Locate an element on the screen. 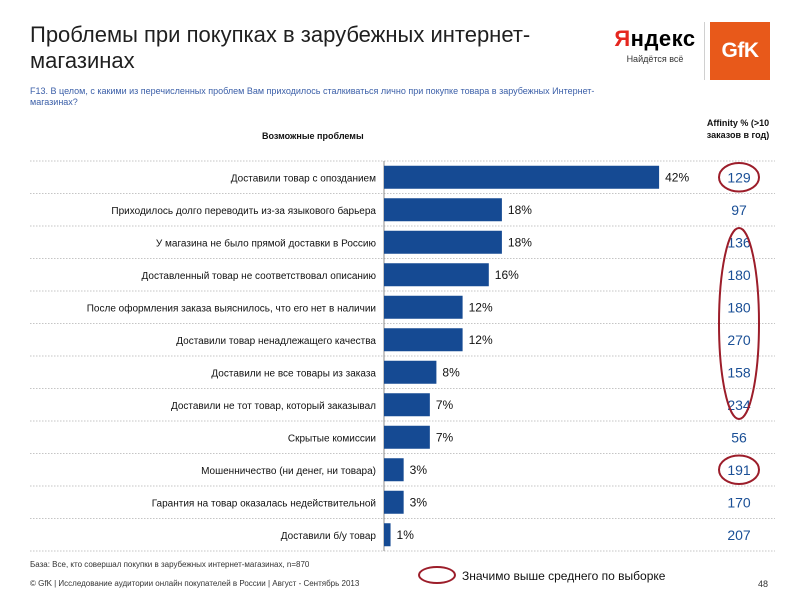  category-label: Доставили не все товары из заказа is located at coordinates (293, 373).